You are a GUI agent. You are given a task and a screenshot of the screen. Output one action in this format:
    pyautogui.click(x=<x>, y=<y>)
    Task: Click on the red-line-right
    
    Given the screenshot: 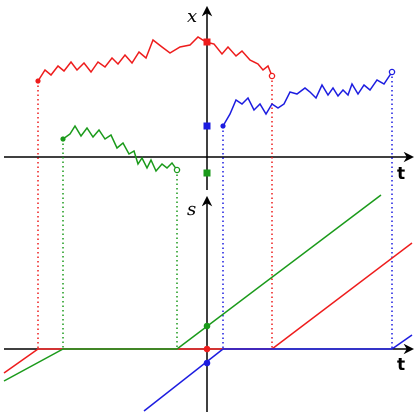 What is the action you would take?
    pyautogui.click(x=342, y=296)
    